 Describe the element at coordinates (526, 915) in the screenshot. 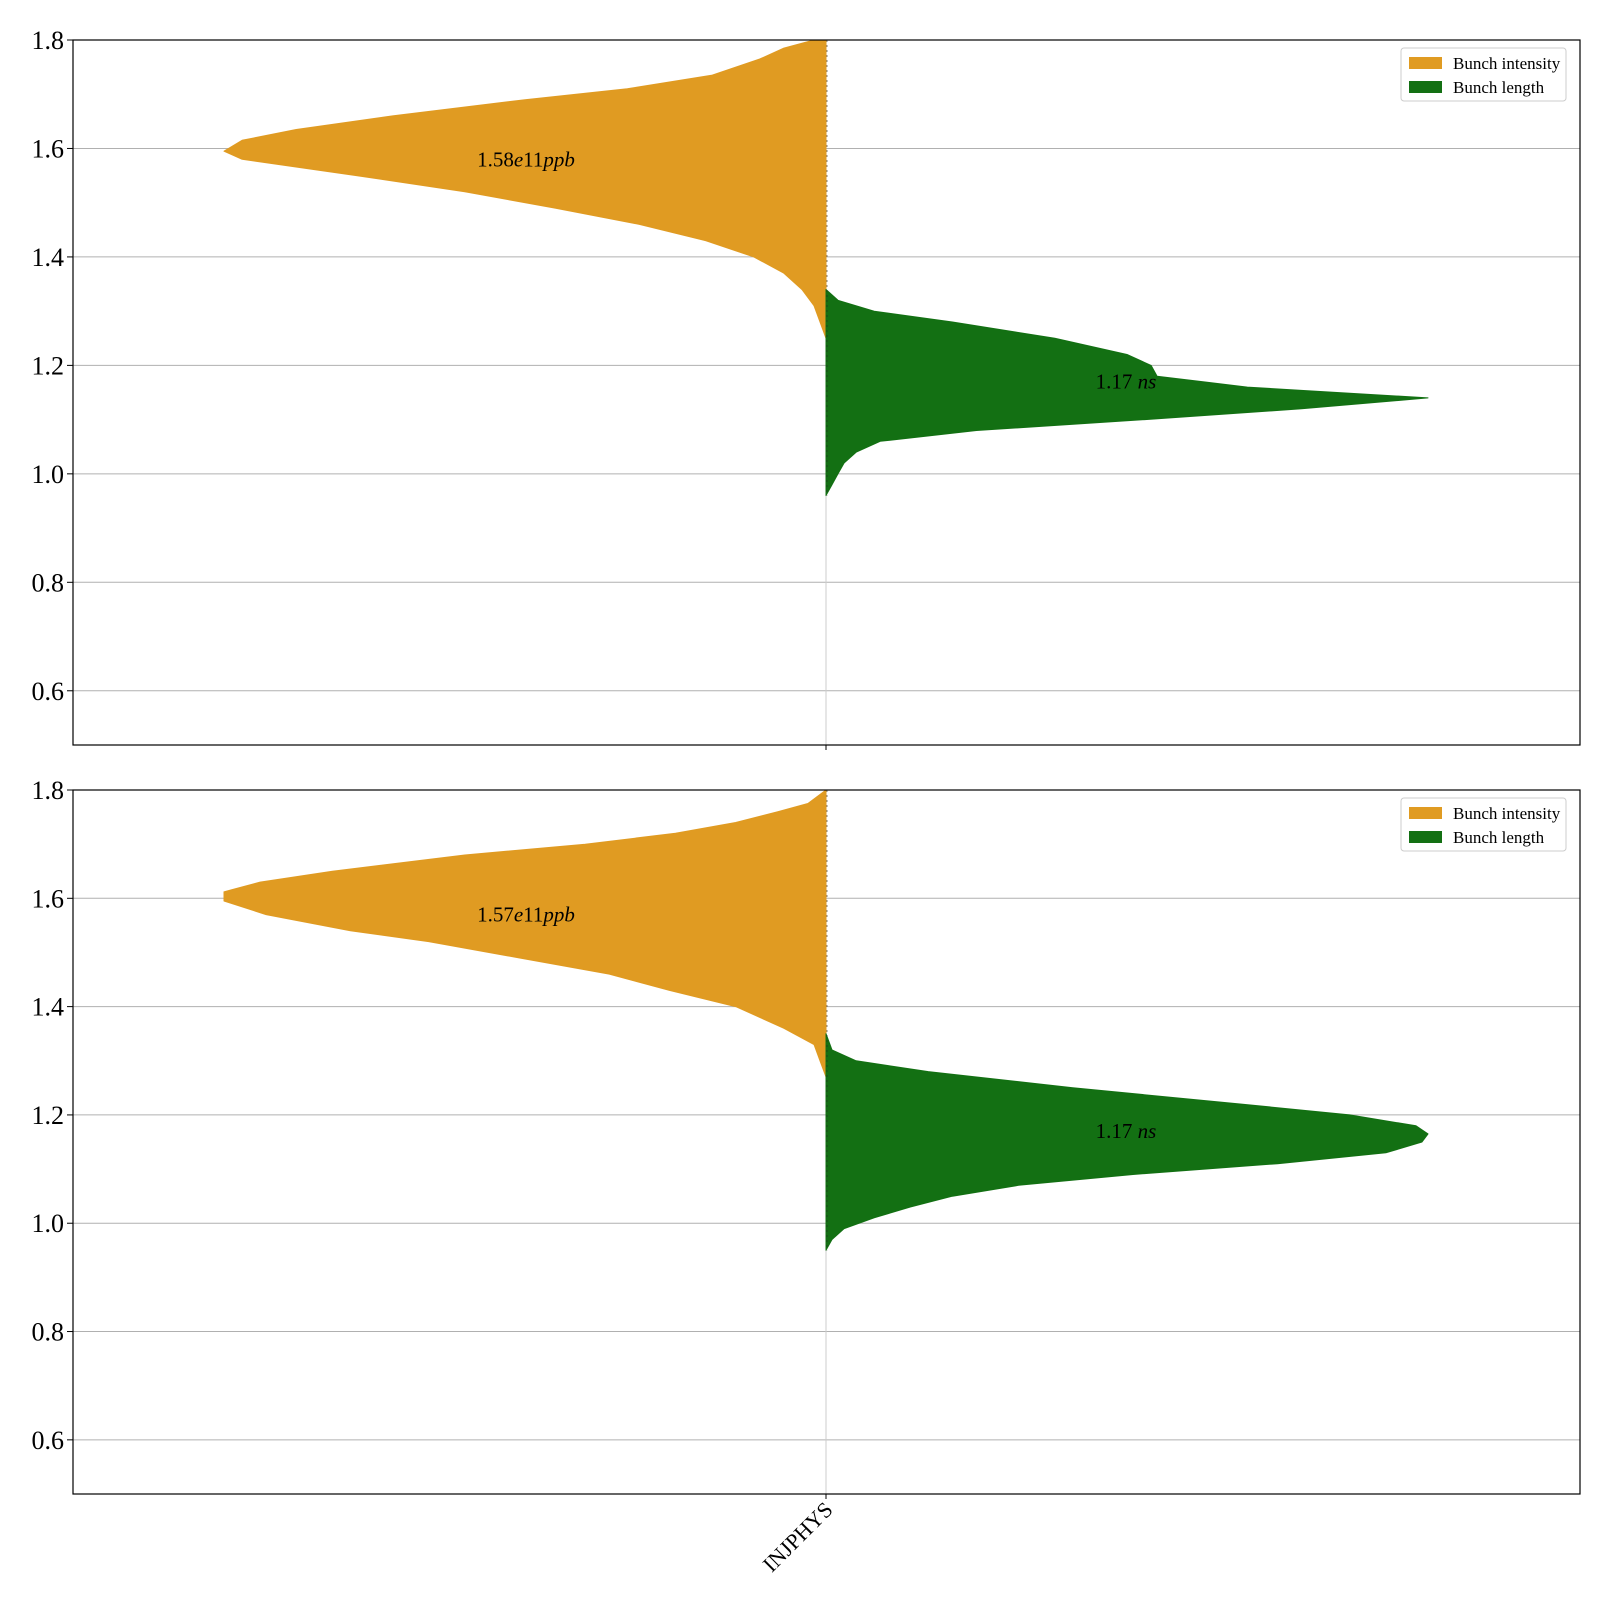

I see `annotation-bunch-intensity: 1.57e11ppb` at that location.